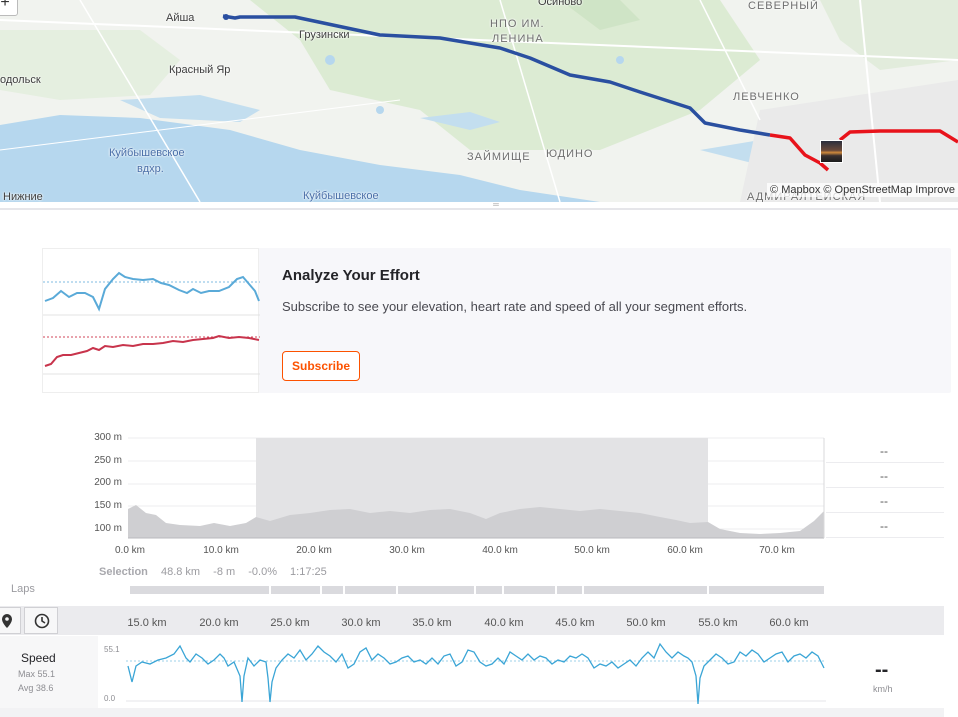 The height and width of the screenshot is (717, 958). I want to click on selection-grade: -0.0%, so click(262, 572).